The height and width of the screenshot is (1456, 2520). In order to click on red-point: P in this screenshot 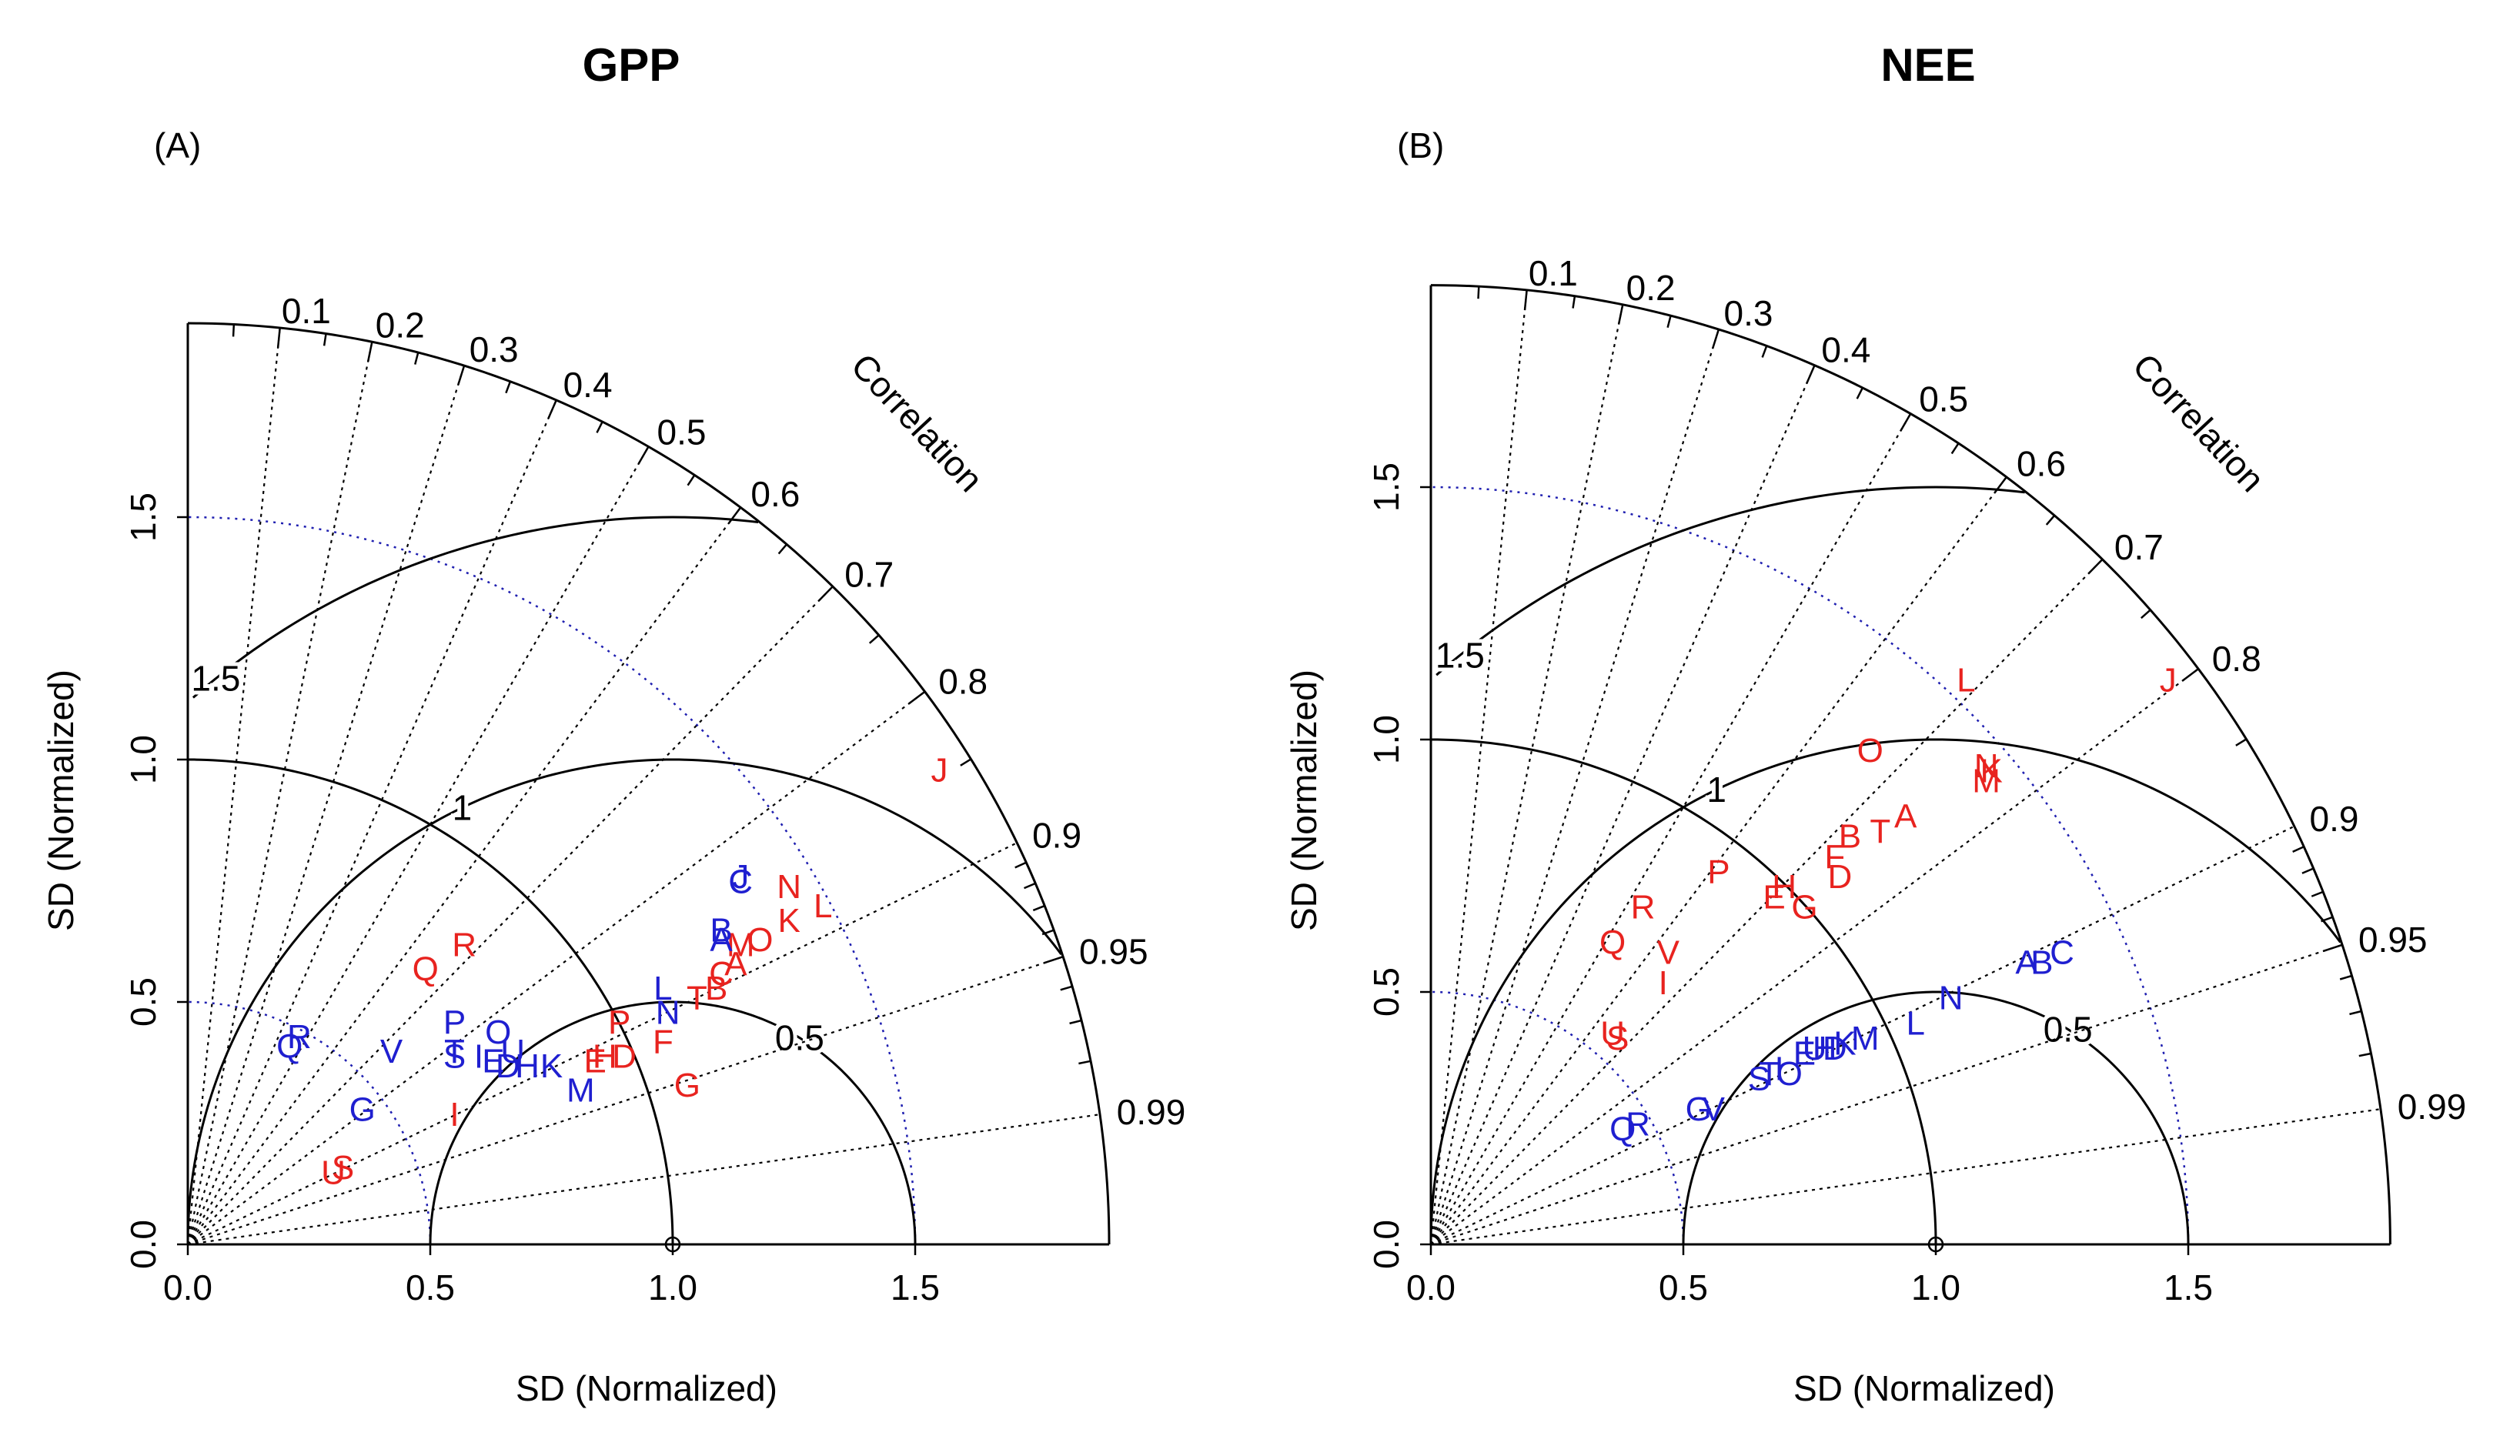, I will do `click(1718, 872)`.